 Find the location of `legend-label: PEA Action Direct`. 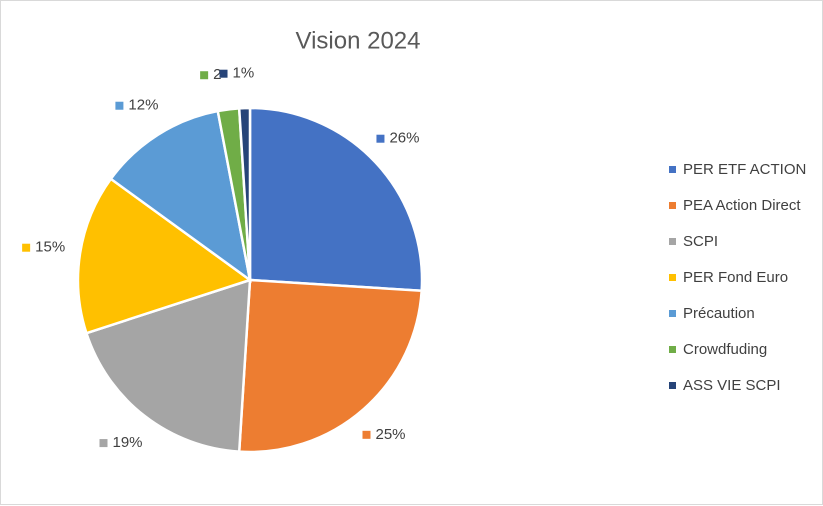

legend-label: PEA Action Direct is located at coordinates (742, 205).